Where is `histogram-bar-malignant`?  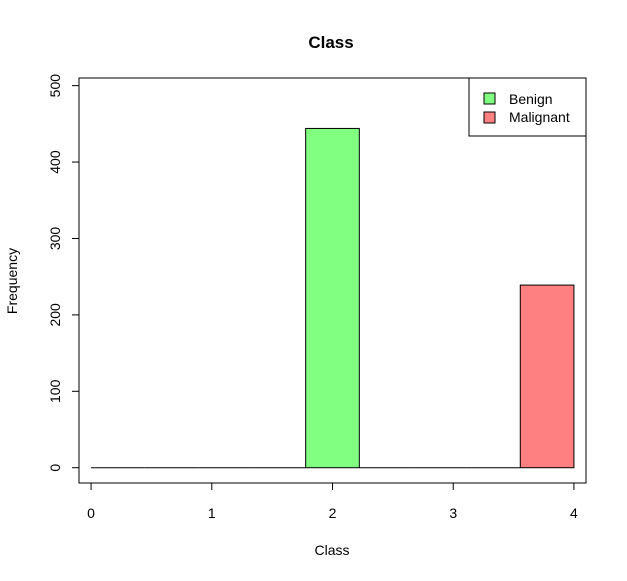
histogram-bar-malignant is located at coordinates (547, 376).